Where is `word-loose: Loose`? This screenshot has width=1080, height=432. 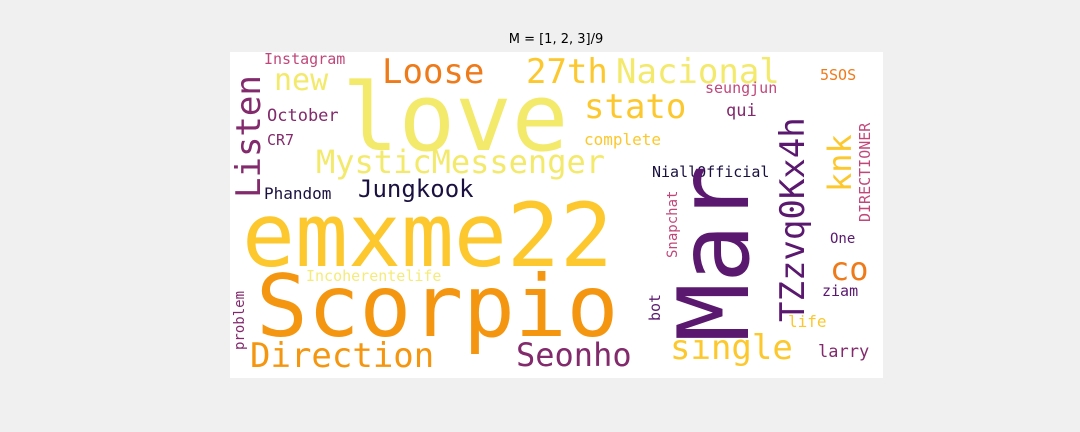 word-loose: Loose is located at coordinates (433, 72).